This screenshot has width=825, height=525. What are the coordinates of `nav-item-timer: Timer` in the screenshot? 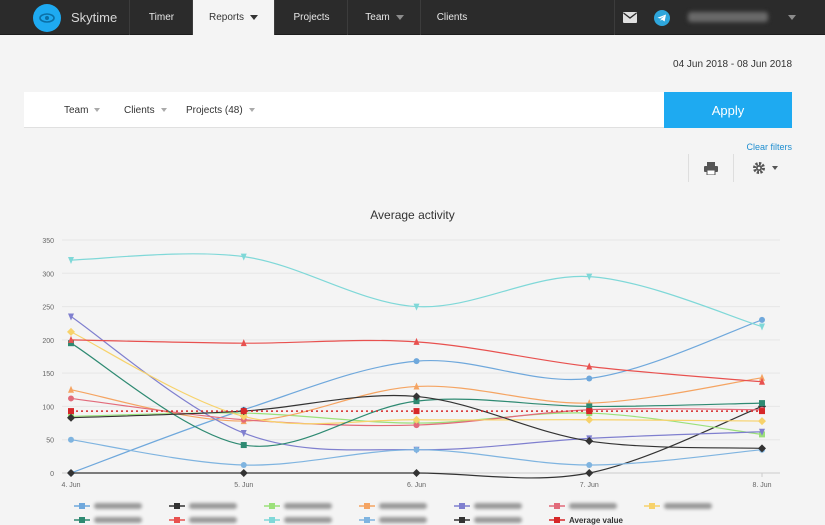 It's located at (162, 17).